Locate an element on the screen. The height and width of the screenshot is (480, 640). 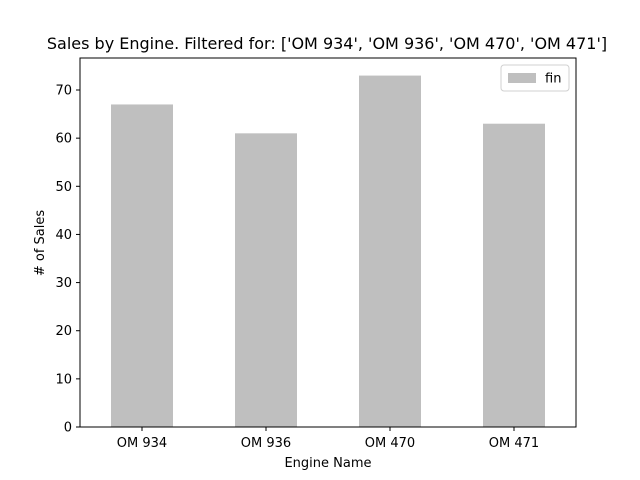
y-axis-ticks: 0 10 20 30 40 50 60 70 is located at coordinates (67, 260).